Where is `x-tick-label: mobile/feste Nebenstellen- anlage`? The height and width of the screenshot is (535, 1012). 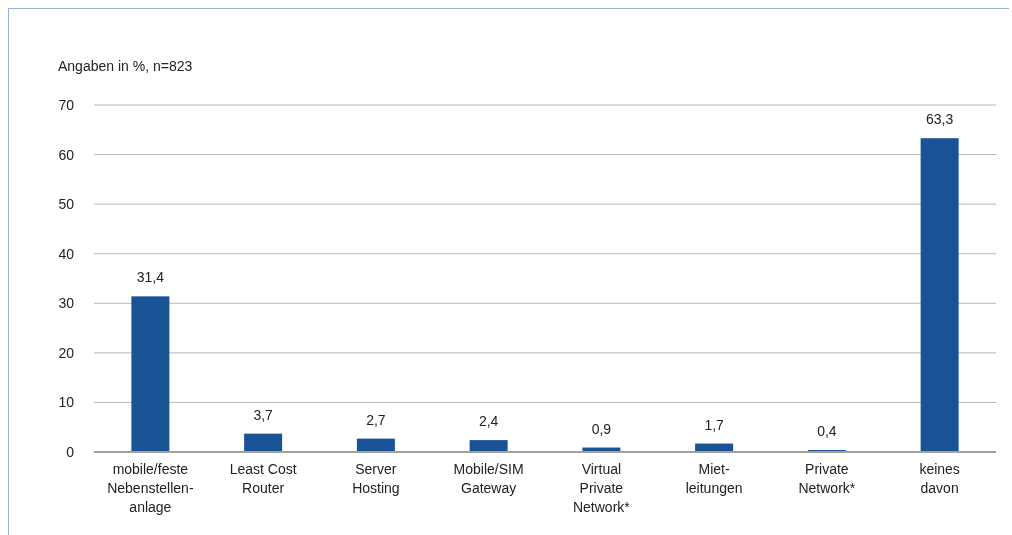 x-tick-label: mobile/feste Nebenstellen- anlage is located at coordinates (150, 488).